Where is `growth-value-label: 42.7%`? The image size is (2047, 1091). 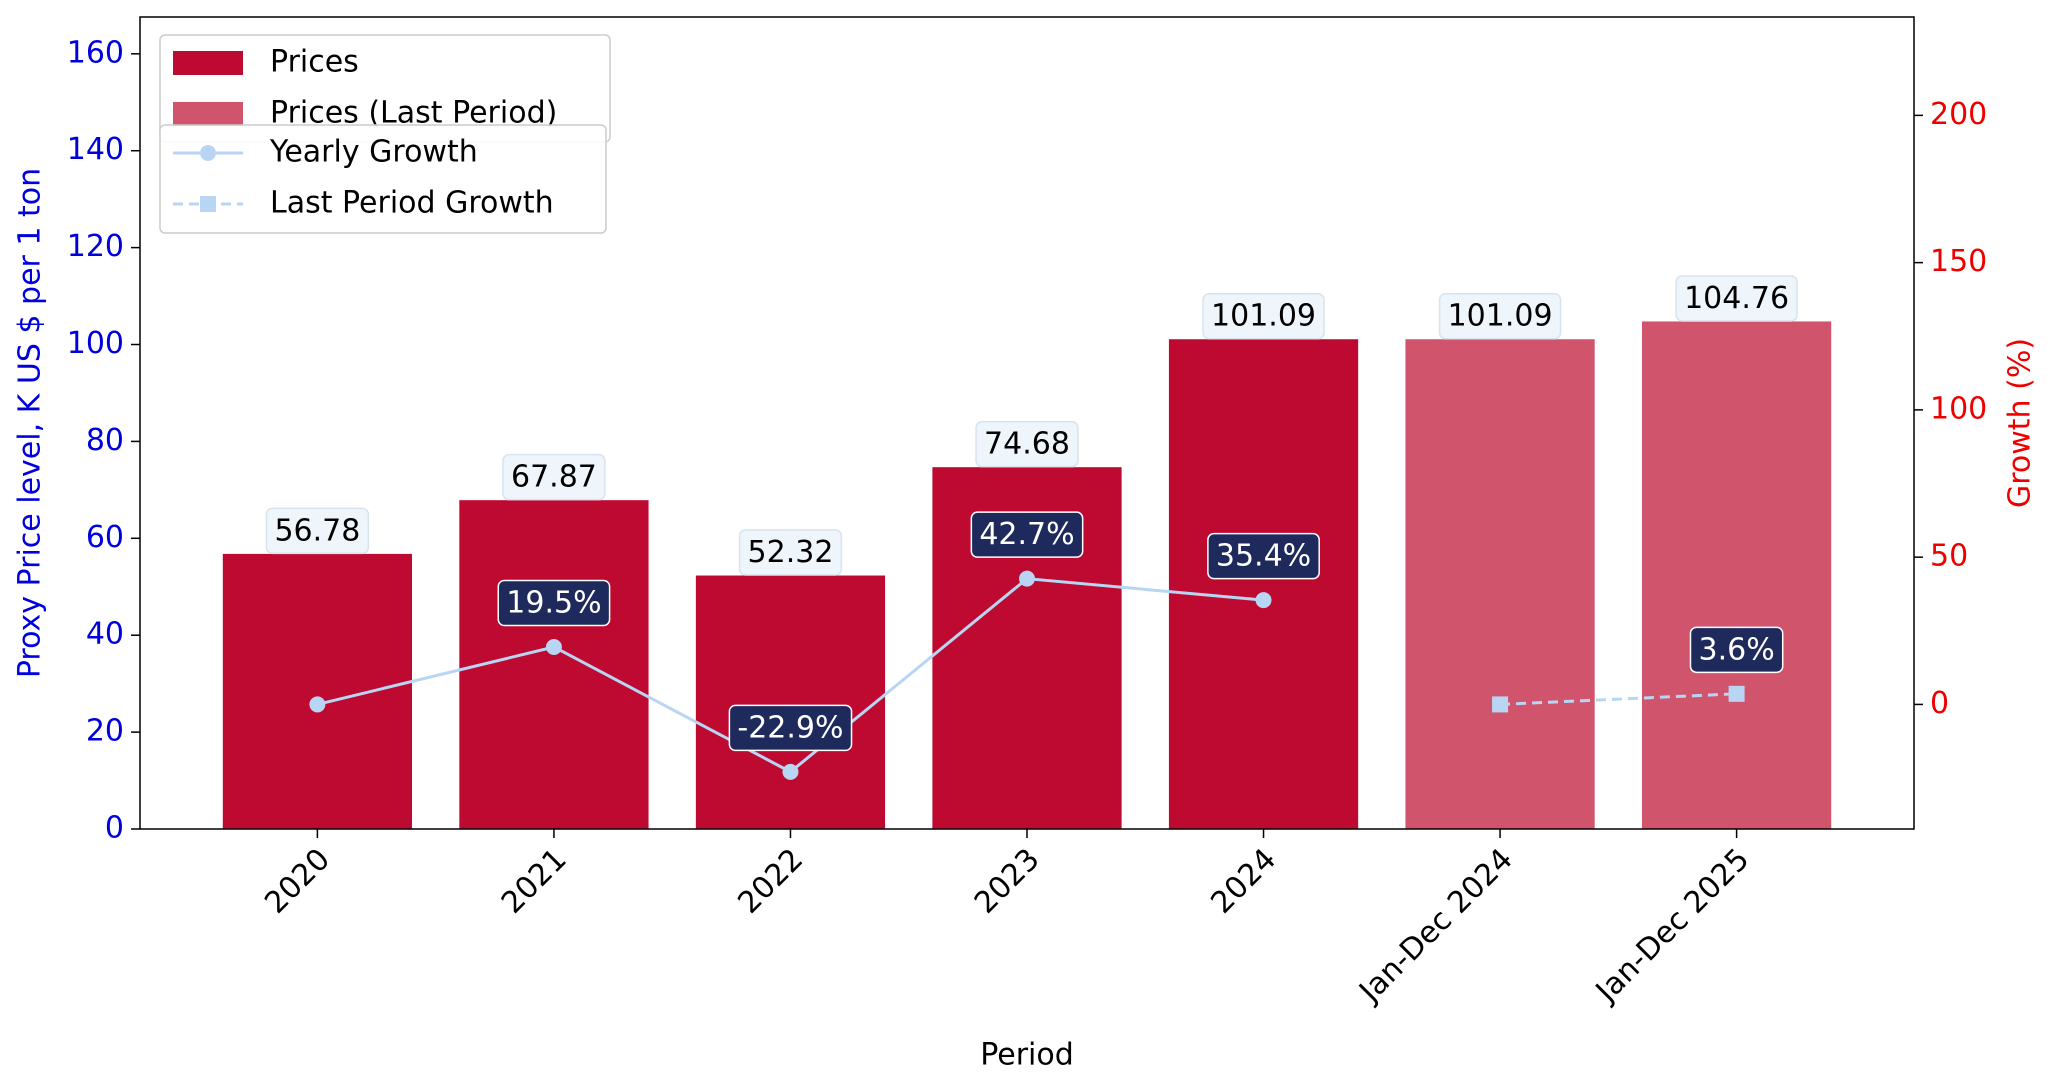 growth-value-label: 42.7% is located at coordinates (1027, 534).